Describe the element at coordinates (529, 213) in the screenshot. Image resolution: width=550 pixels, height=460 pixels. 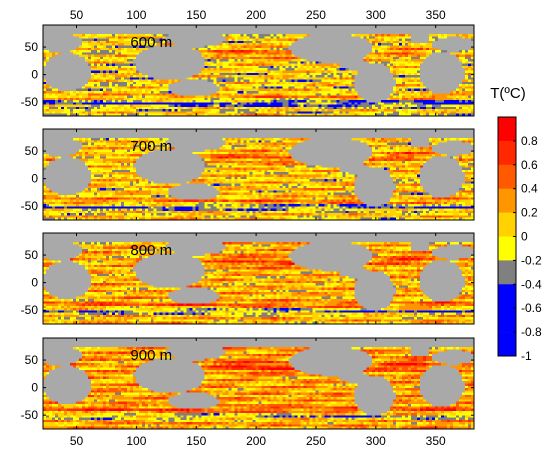
I see `colorbar-tick-label: 0.2` at that location.